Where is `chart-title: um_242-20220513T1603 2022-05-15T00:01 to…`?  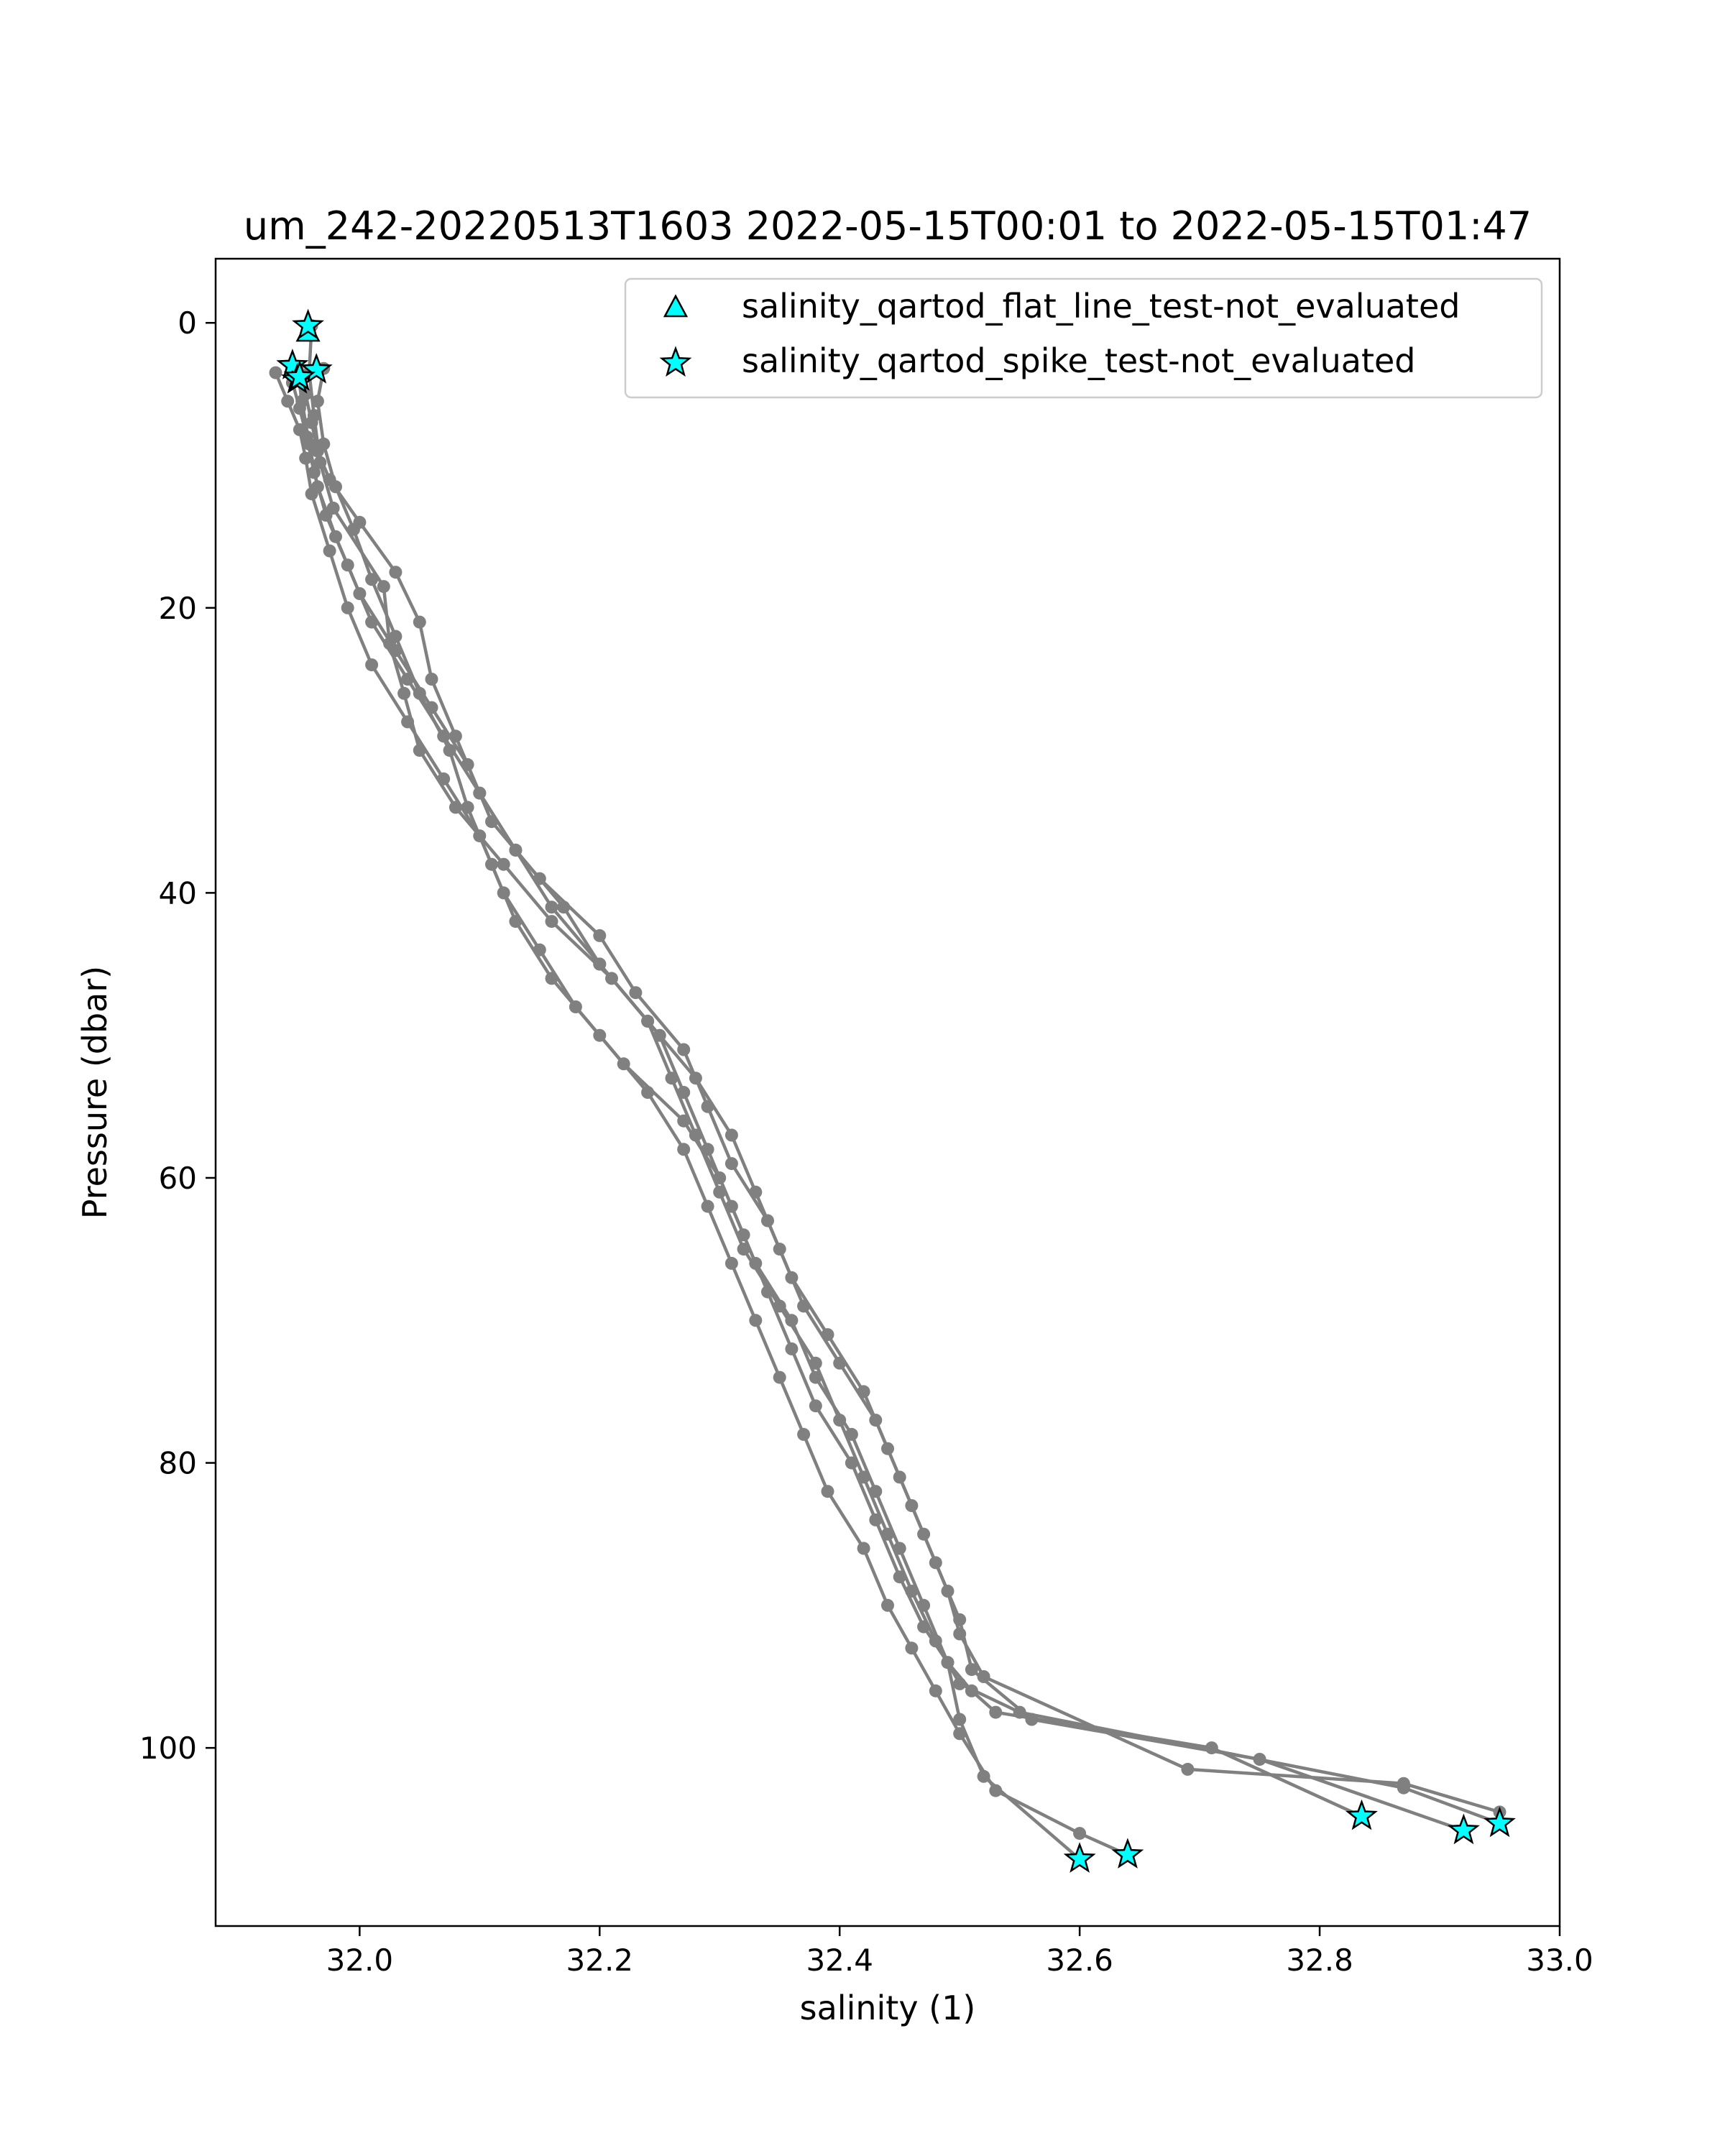 chart-title: um_242-20220513T1603 2022-05-15T00:01 to… is located at coordinates (888, 226).